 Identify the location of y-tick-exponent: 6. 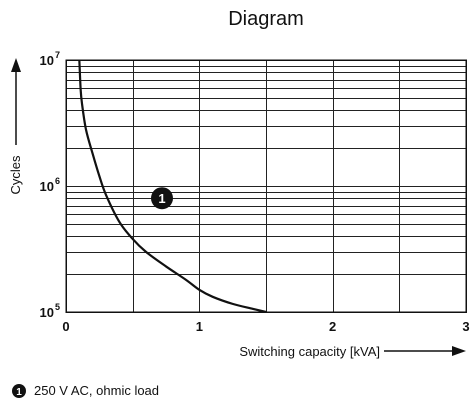
(57, 181).